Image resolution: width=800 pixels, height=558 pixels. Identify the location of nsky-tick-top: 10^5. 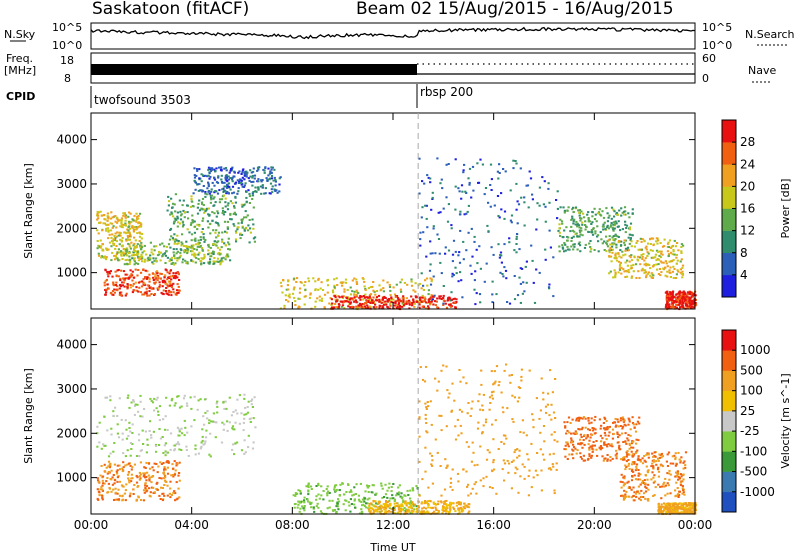
(67, 27).